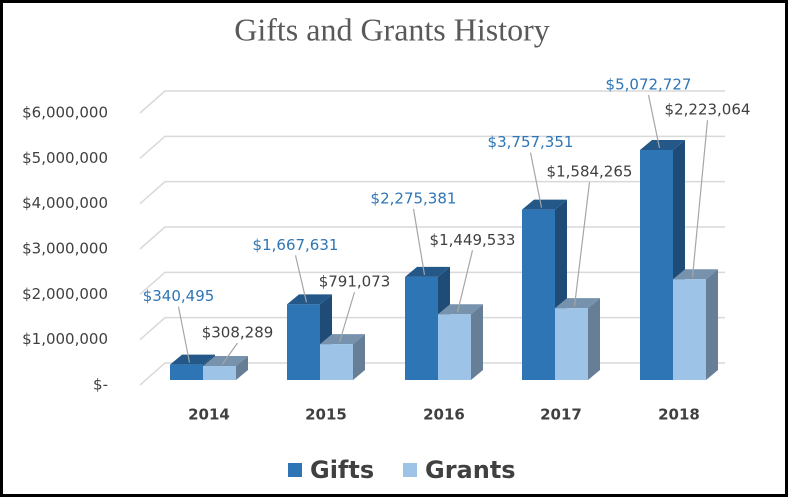 This screenshot has height=497, width=788. What do you see at coordinates (470, 470) in the screenshot?
I see `legend-label: Grants` at bounding box center [470, 470].